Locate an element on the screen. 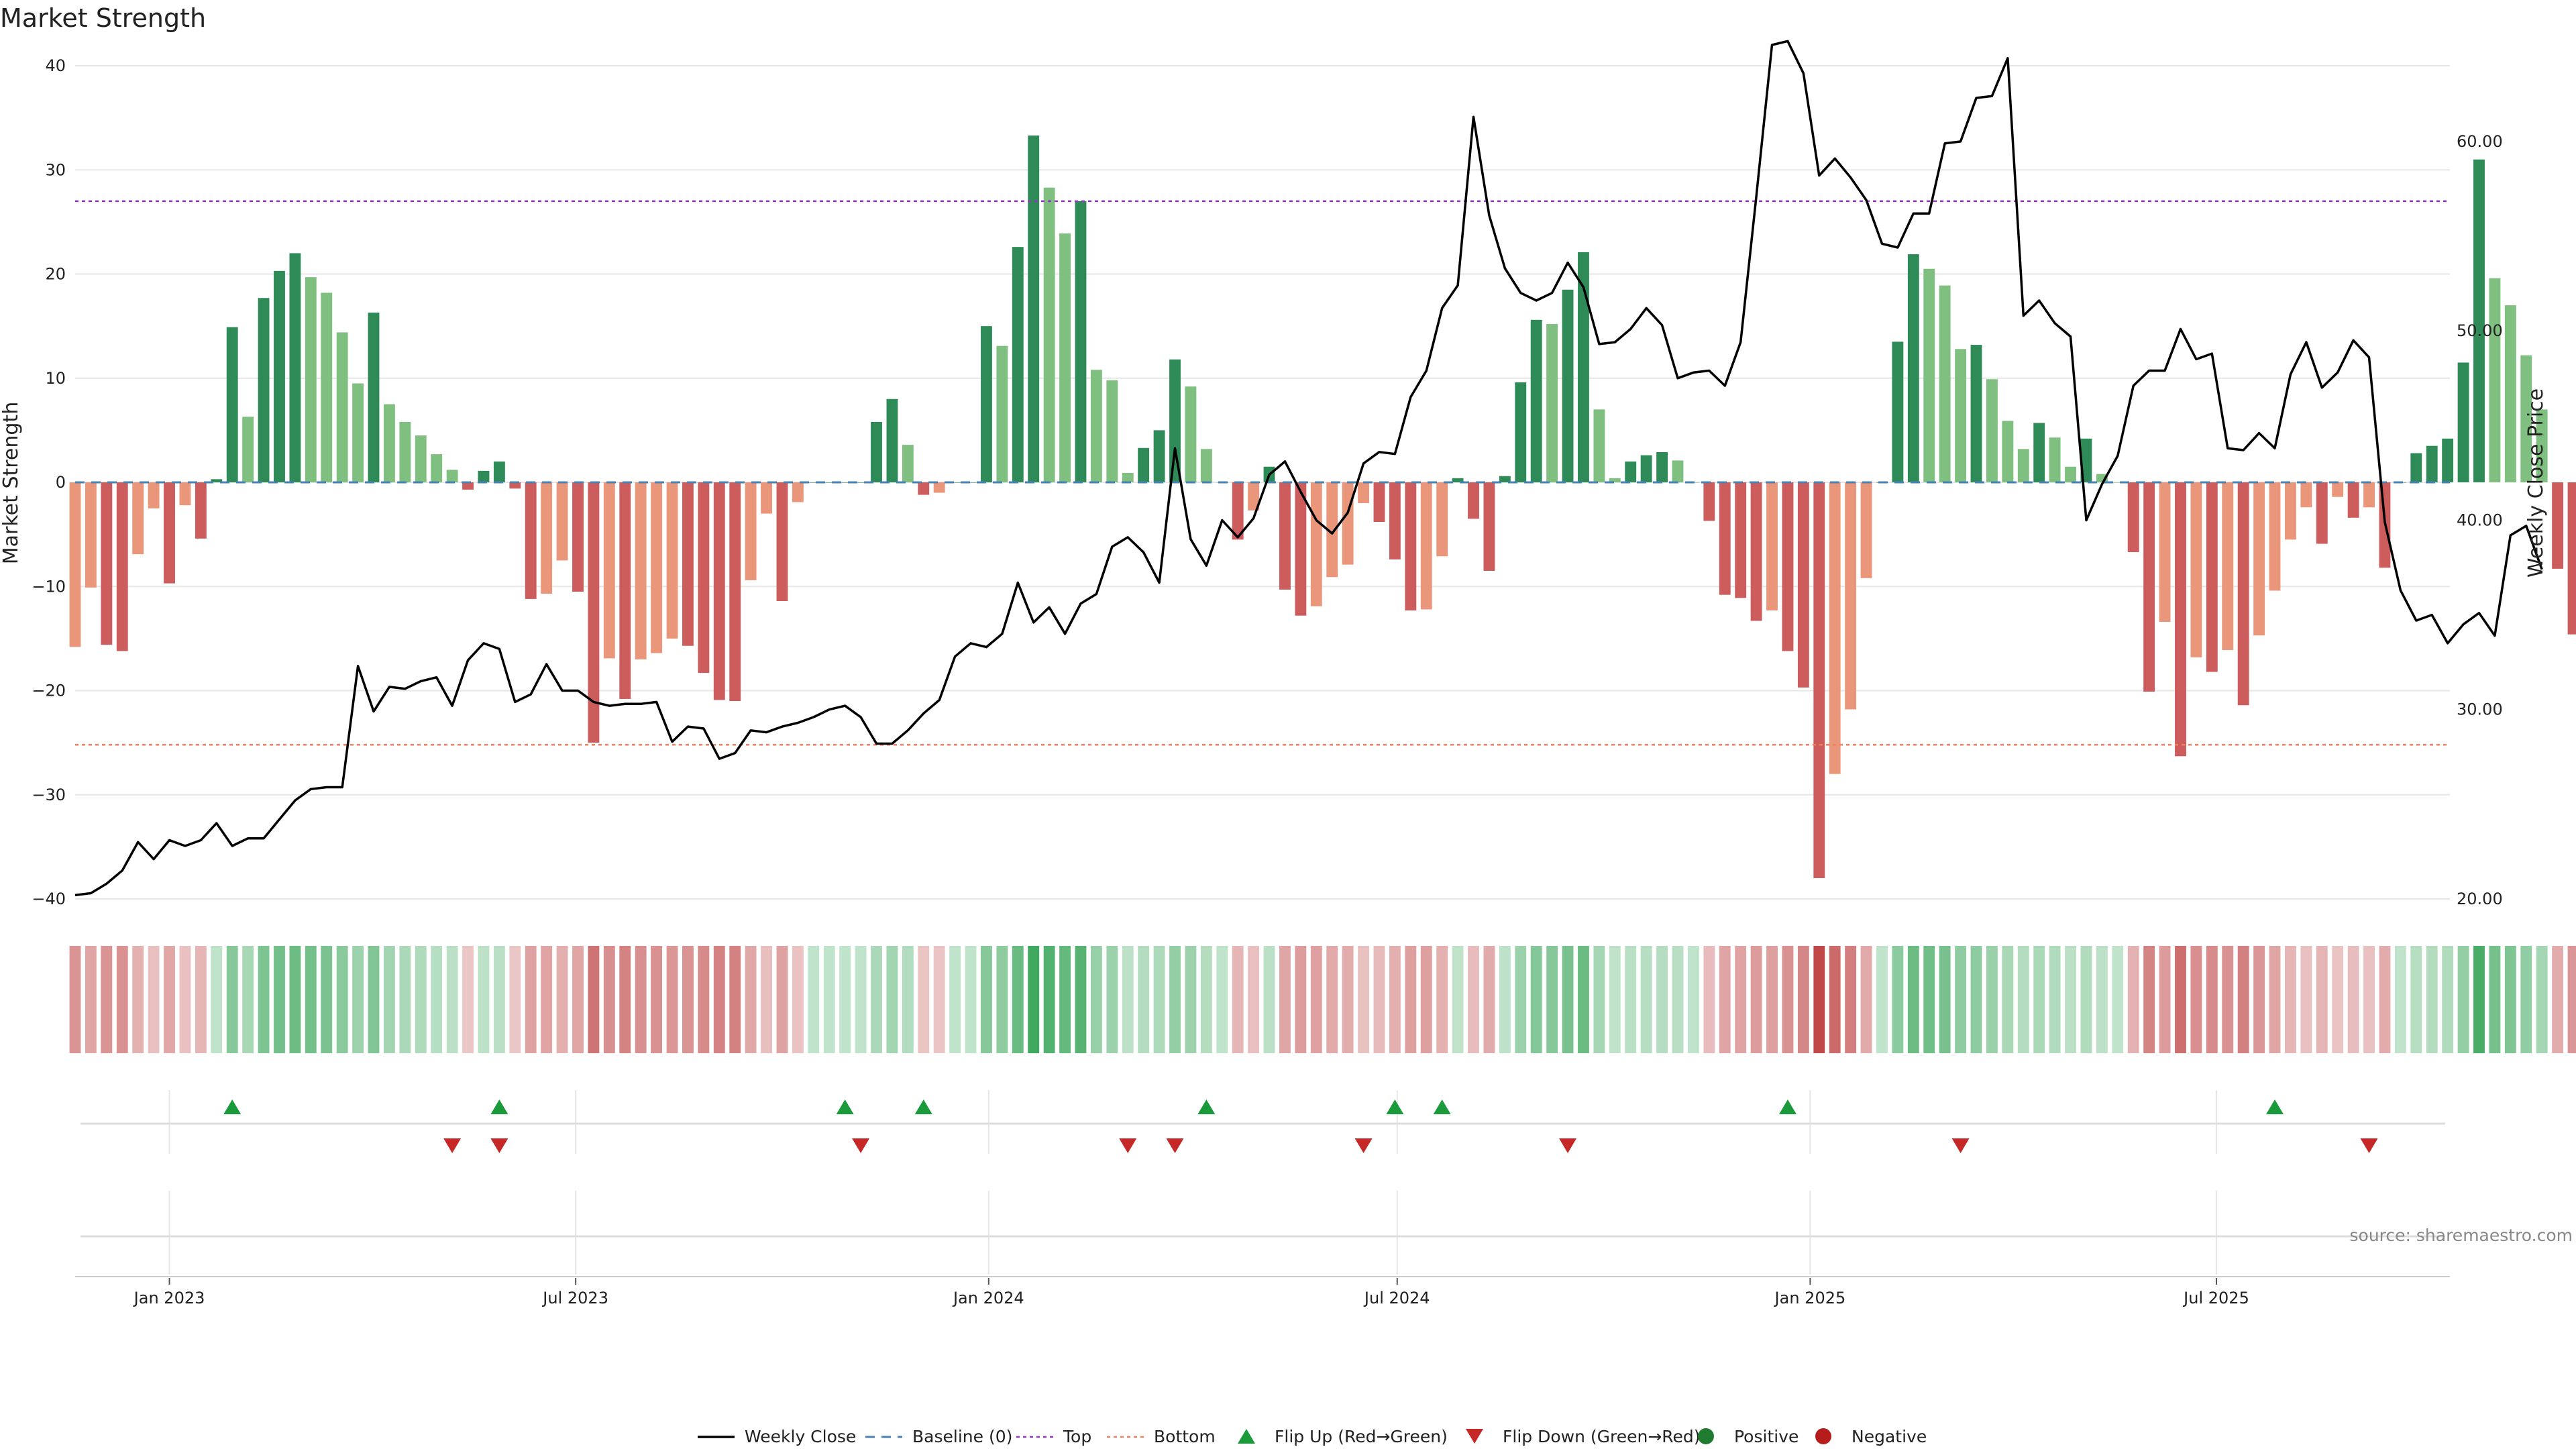 Image resolution: width=2576 pixels, height=1449 pixels. y2-tick-label: 30.00 is located at coordinates (2480, 709).